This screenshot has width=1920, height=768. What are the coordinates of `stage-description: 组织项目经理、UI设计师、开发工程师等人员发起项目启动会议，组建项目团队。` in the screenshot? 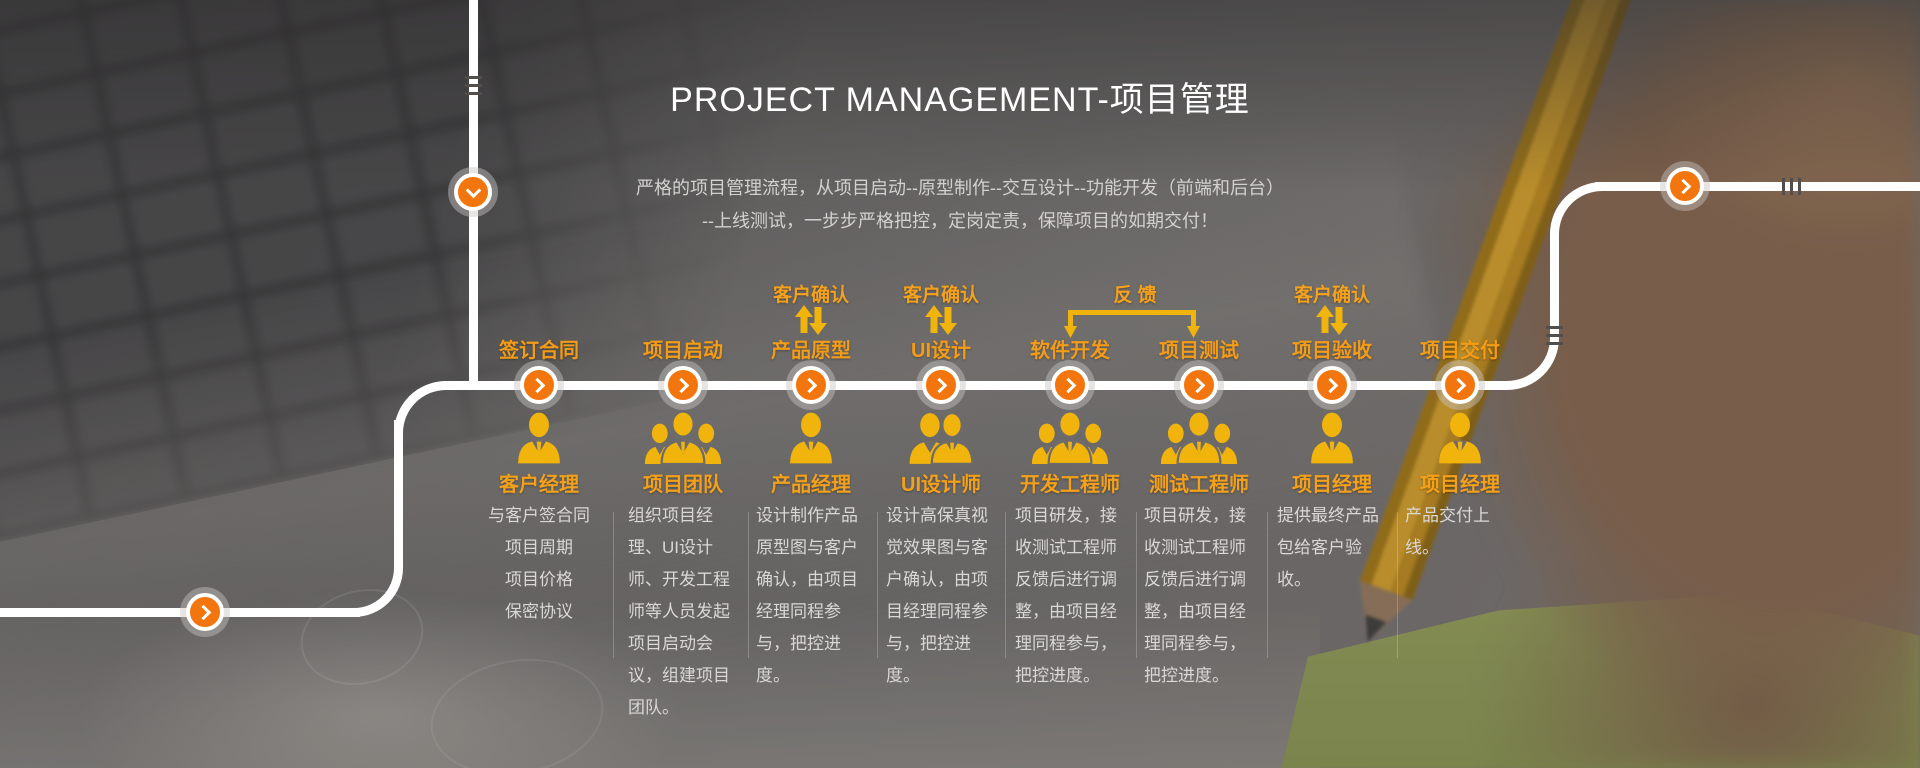 It's located at (679, 611).